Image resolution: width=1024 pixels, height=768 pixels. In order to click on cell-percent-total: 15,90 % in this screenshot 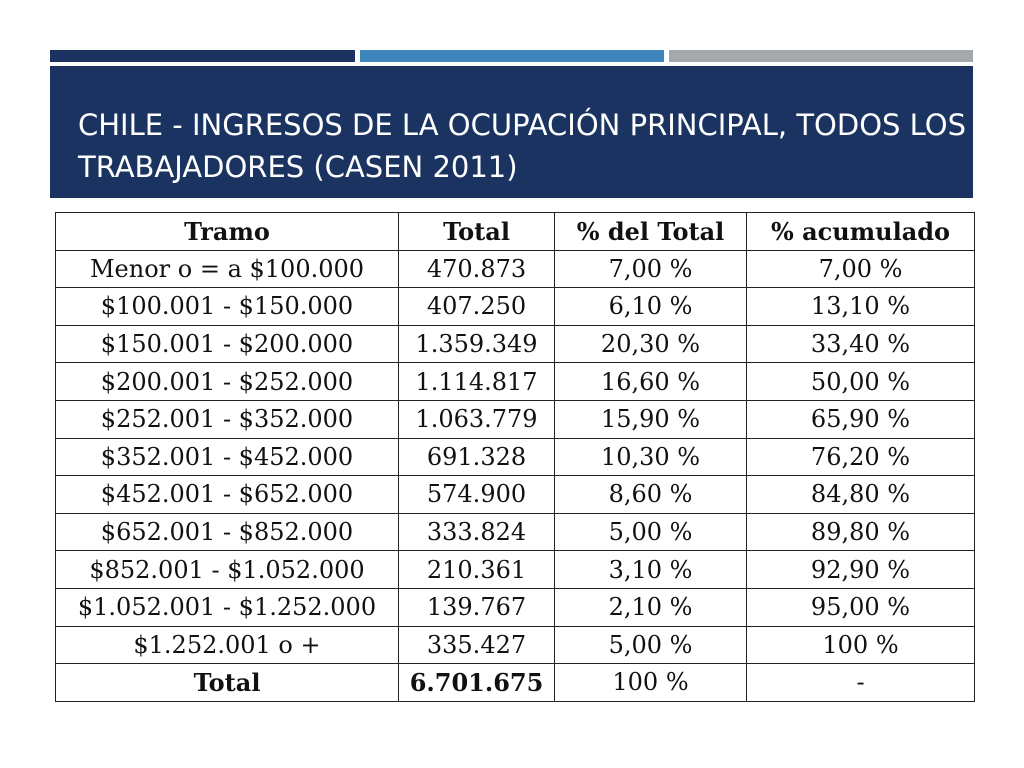, I will do `click(650, 419)`.